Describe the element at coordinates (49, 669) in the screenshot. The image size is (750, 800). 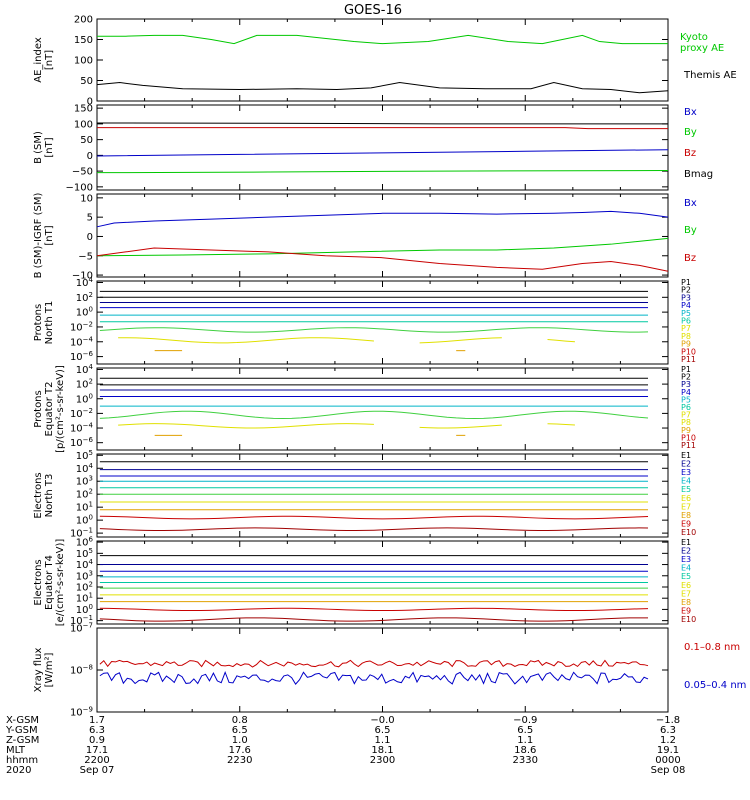
I see `y-axis-label: [W/m²]` at that location.